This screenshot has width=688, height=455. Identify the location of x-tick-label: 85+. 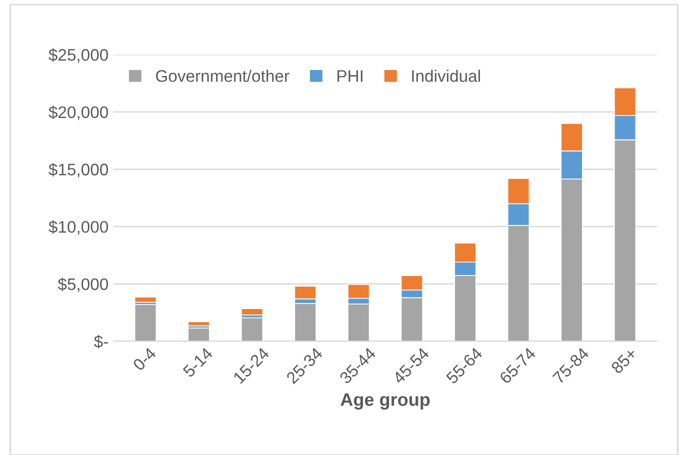
(624, 360).